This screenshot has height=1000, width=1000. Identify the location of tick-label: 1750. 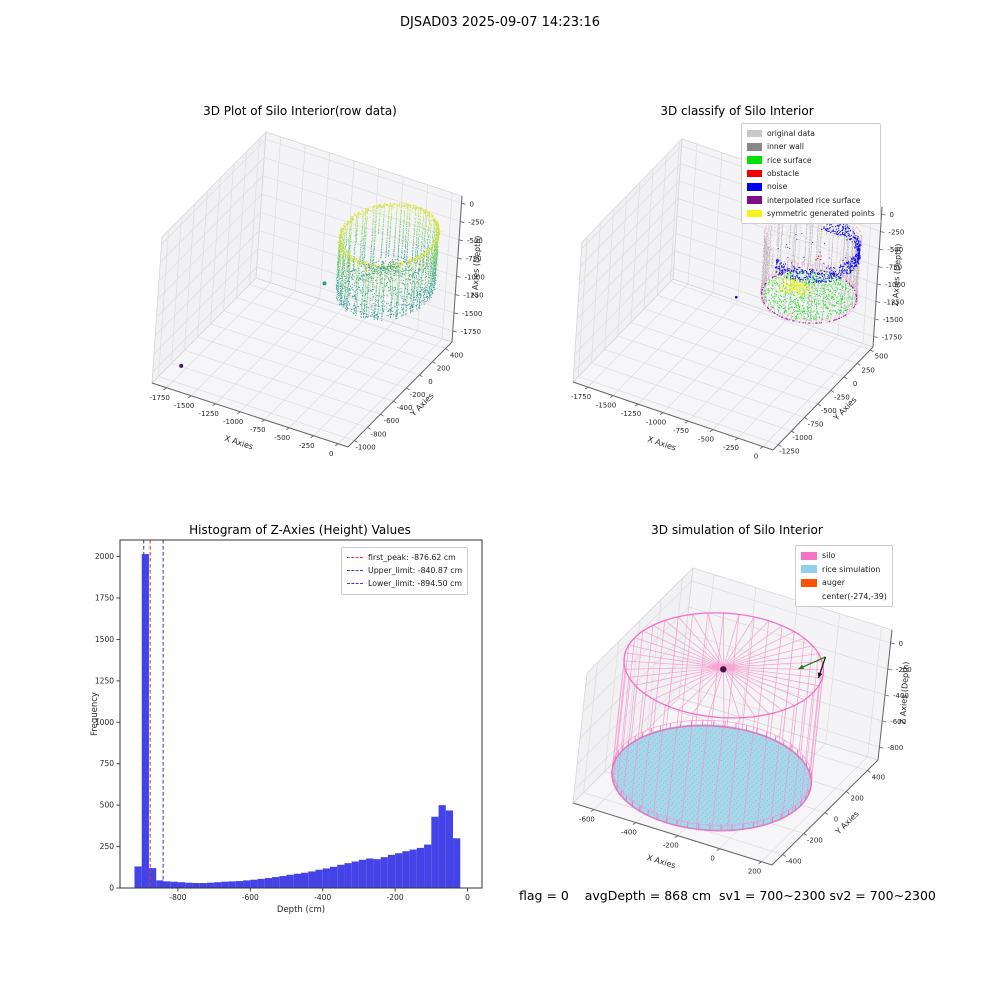
(104, 598).